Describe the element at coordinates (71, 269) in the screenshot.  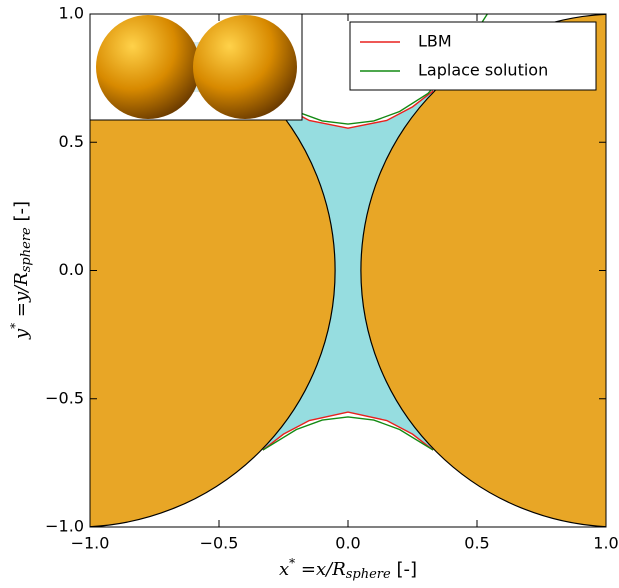
I see `y-tick-label: 0.0` at that location.